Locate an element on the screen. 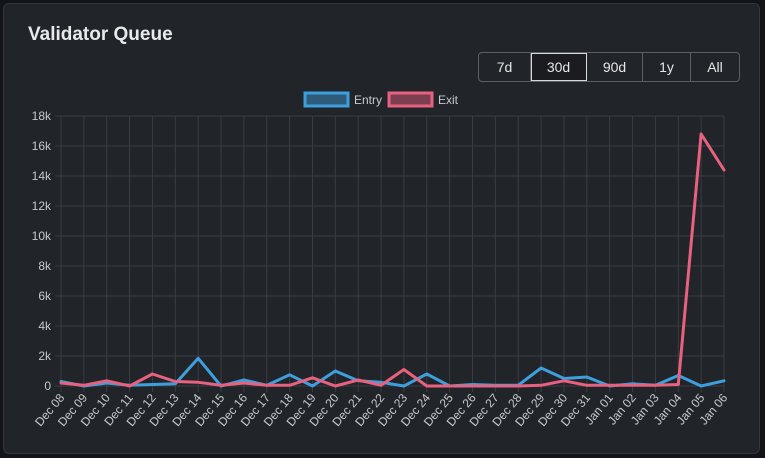 This screenshot has width=765, height=458. range-button-7d: 7d is located at coordinates (505, 67).